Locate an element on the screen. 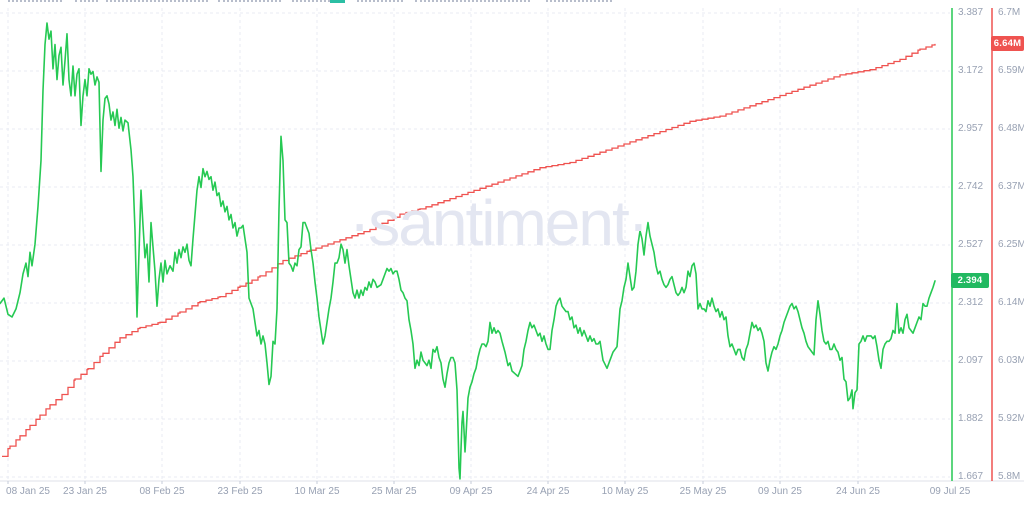 This screenshot has height=505, width=1024. santiment-watermark: ·santiment· is located at coordinates (498, 223).